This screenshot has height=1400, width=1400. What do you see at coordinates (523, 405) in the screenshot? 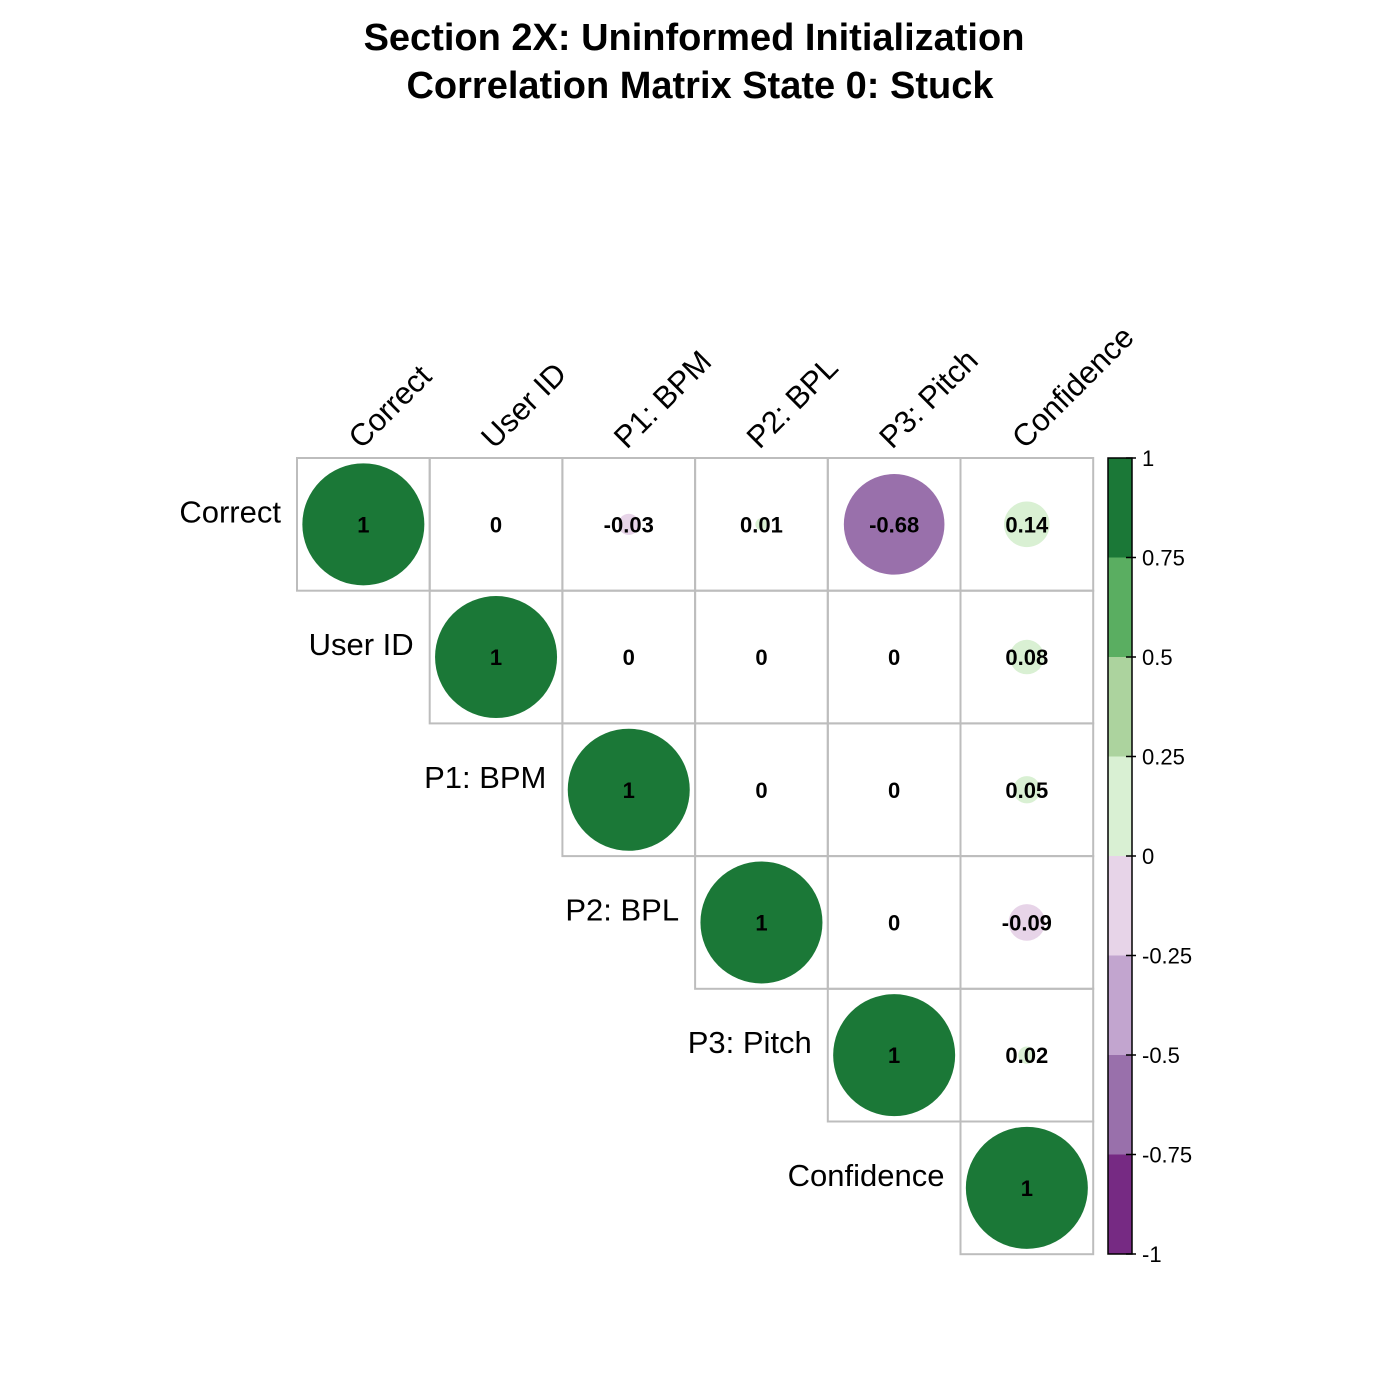
I see `column-label: User ID` at bounding box center [523, 405].